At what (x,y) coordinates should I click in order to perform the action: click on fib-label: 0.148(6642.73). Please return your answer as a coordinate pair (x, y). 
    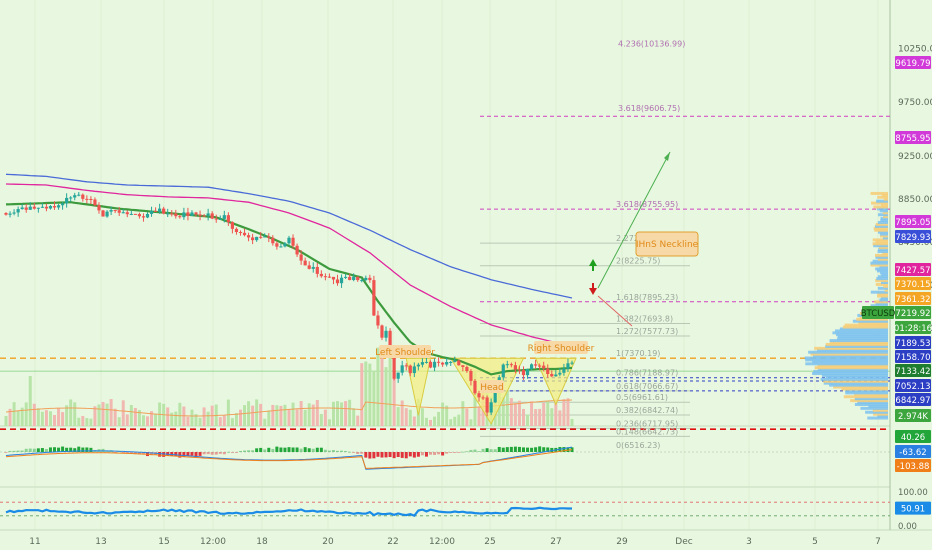
    Looking at the image, I should click on (647, 431).